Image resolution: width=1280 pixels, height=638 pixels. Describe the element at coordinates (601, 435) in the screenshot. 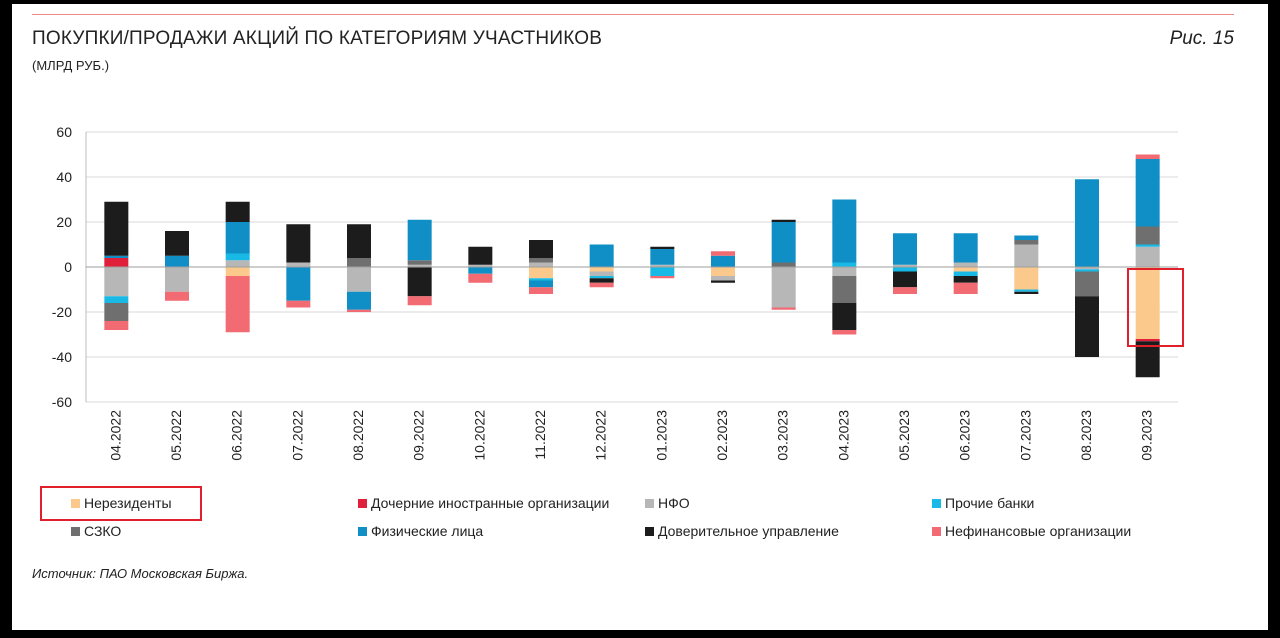

I see `x-tick-label: 12.2022` at that location.